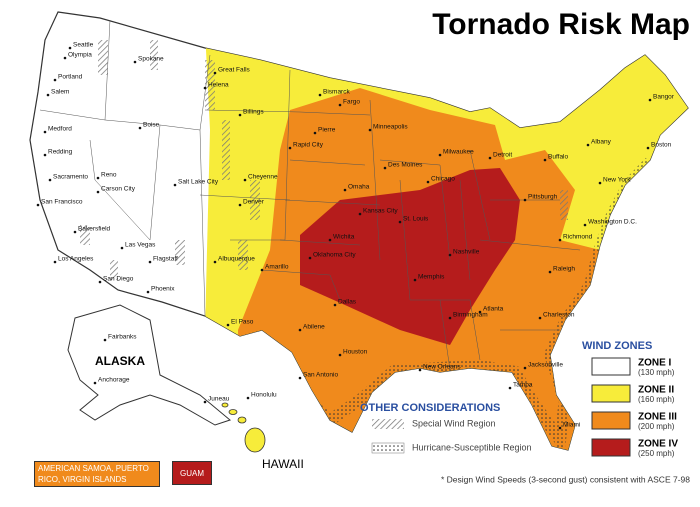 This screenshot has height=507, width=700. What do you see at coordinates (254, 202) in the screenshot?
I see `city-label: Denver` at bounding box center [254, 202].